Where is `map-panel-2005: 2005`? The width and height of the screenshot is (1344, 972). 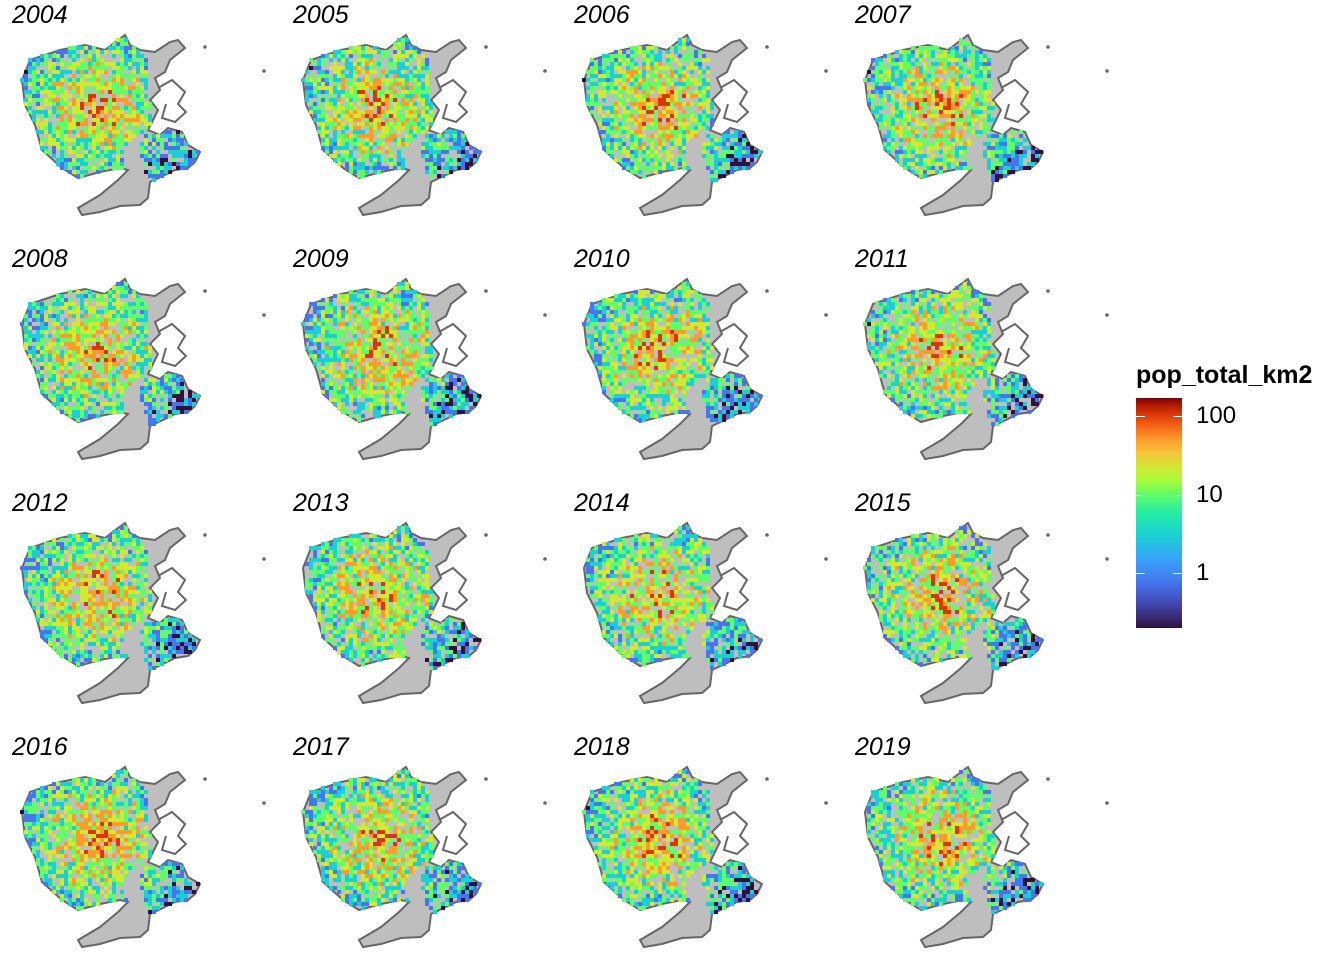 map-panel-2005: 2005 is located at coordinates (421, 120).